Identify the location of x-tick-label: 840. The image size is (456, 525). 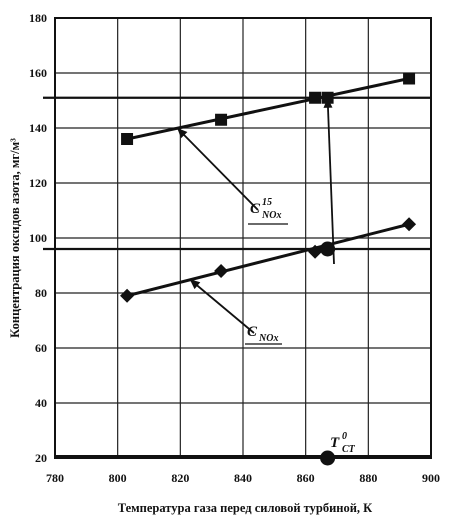
(243, 478).